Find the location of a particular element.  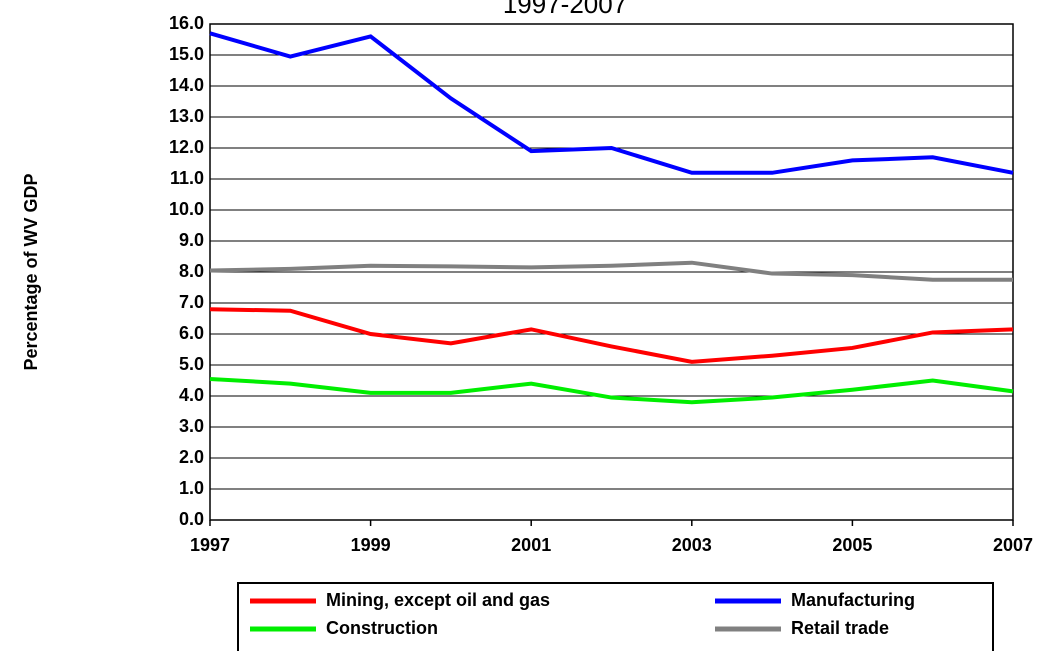

y-tick-label: 14.0 is located at coordinates (186, 85).